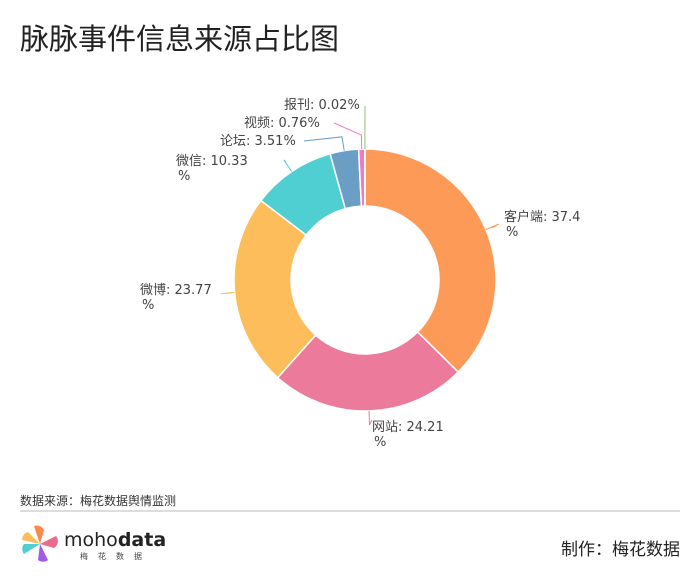 This screenshot has width=700, height=576. Describe the element at coordinates (39, 543) in the screenshot. I see `mohodata-logo-icon` at that location.